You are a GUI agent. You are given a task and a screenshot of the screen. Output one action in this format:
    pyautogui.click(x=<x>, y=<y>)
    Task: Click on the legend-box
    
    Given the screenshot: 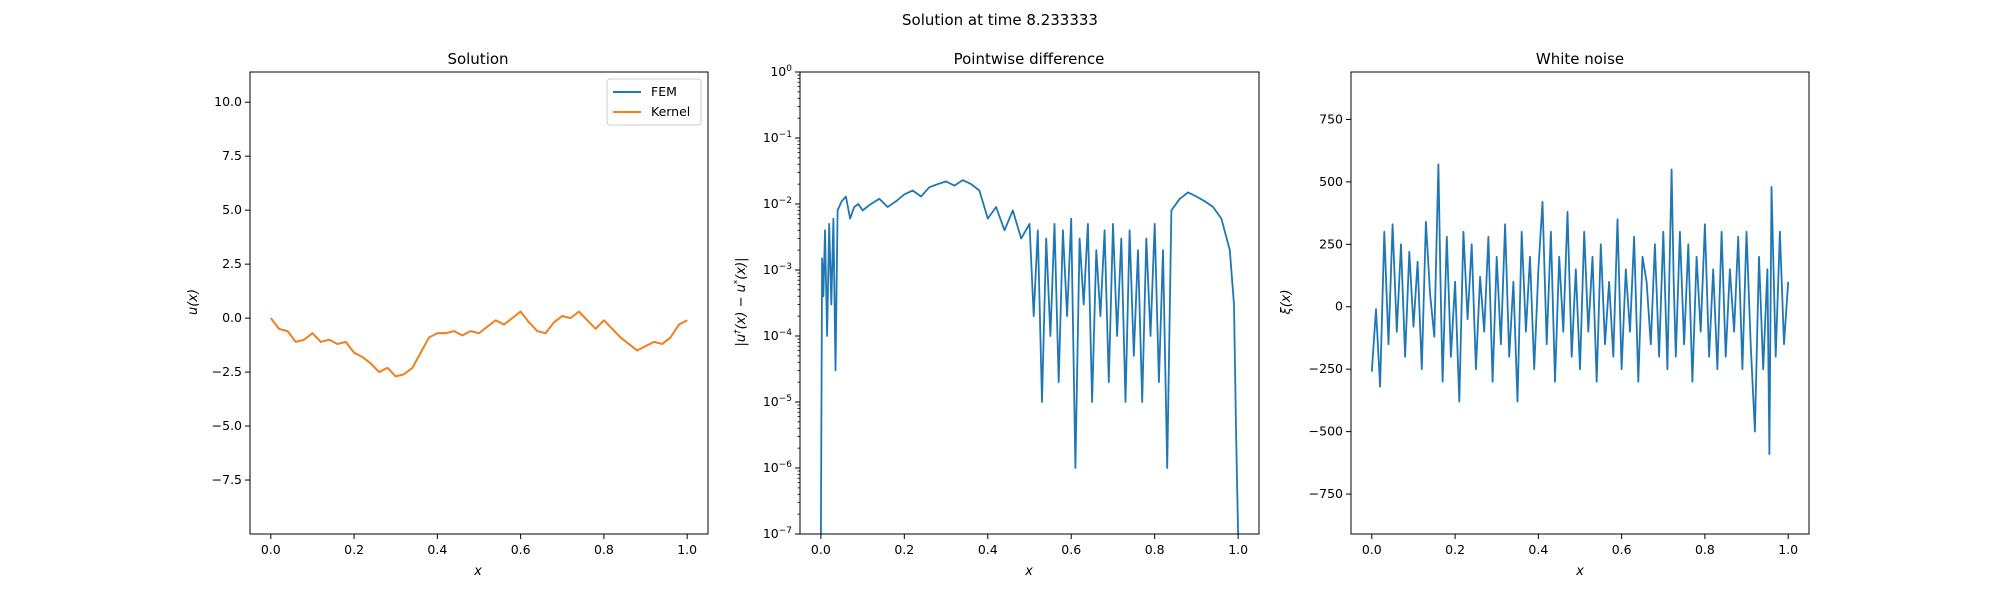 What is the action you would take?
    pyautogui.click(x=654, y=102)
    